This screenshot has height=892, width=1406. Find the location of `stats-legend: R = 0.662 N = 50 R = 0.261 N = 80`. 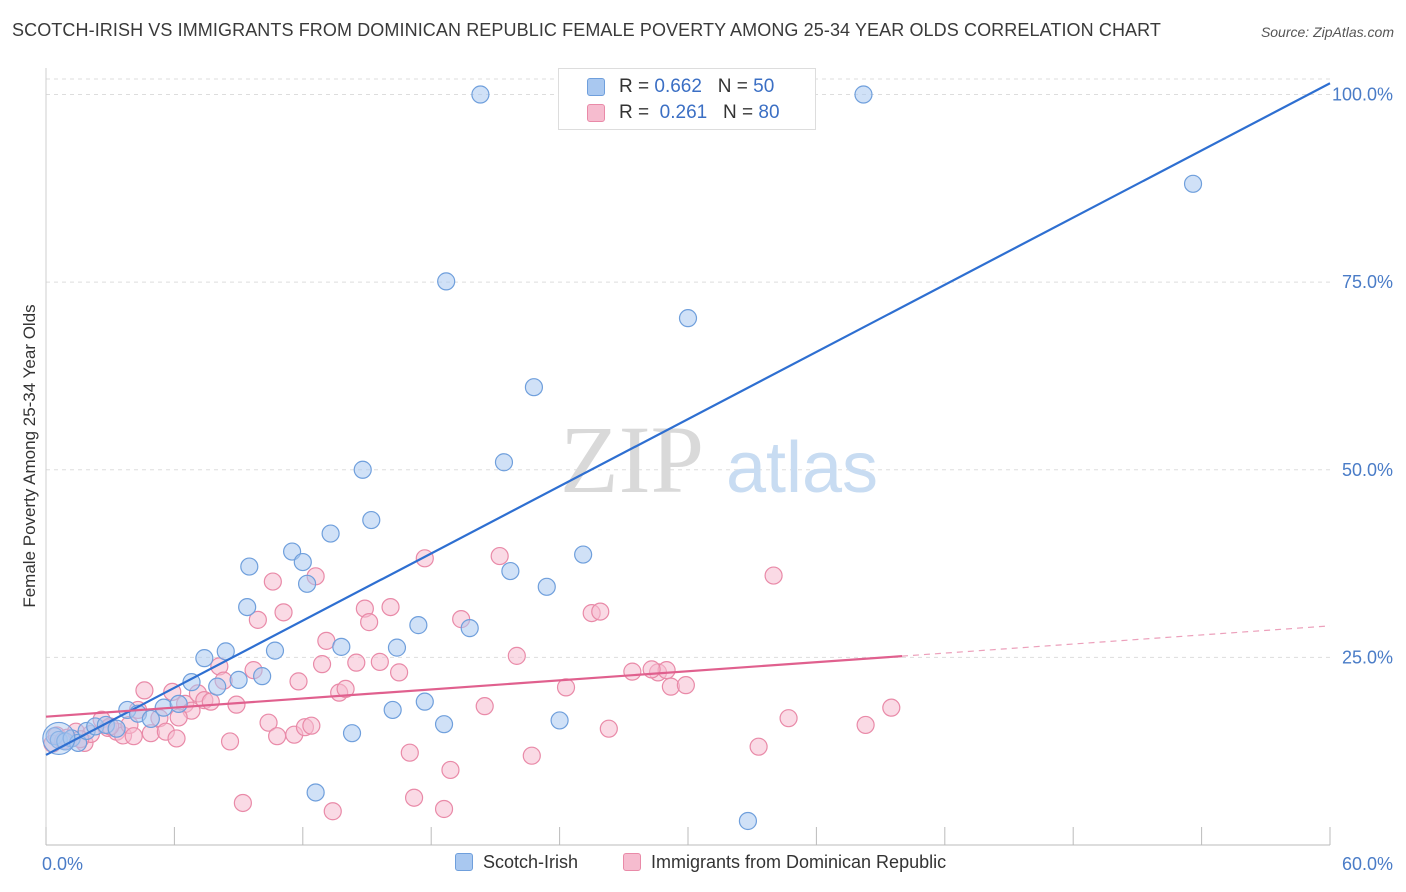

stats-legend: R = 0.662 N = 50 R = 0.261 N = 80 is located at coordinates (687, 99).